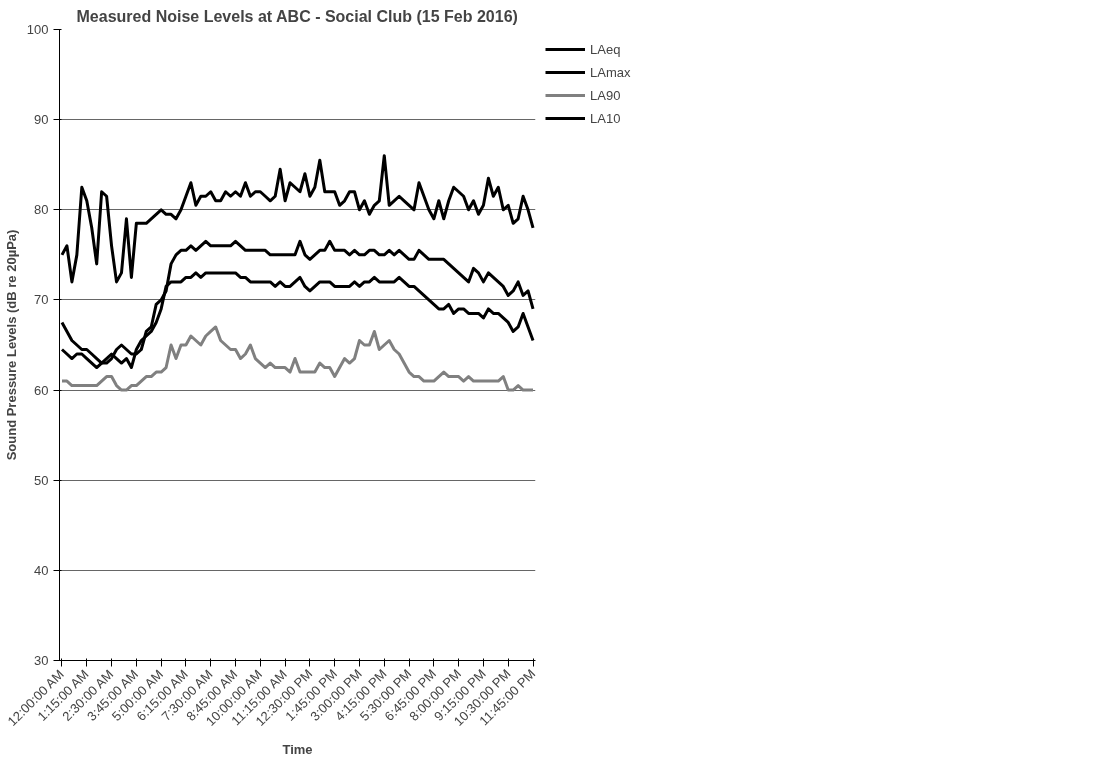 The image size is (1120, 774). Describe the element at coordinates (41, 120) in the screenshot. I see `y-tick-label: 90` at that location.